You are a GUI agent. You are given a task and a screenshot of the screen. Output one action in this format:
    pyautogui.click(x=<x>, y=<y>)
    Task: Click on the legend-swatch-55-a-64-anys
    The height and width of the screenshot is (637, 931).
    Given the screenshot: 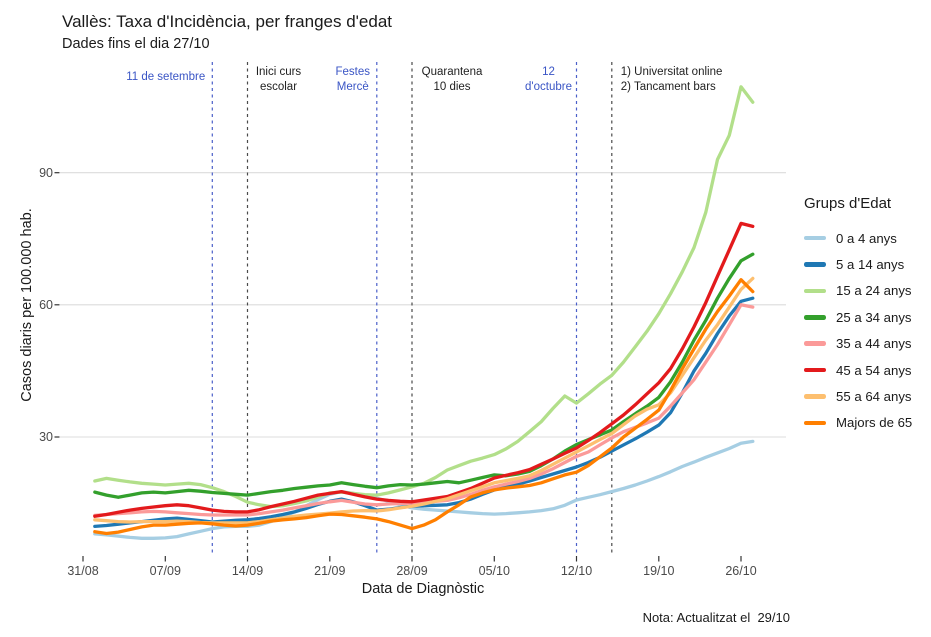 What is the action you would take?
    pyautogui.click(x=815, y=396)
    